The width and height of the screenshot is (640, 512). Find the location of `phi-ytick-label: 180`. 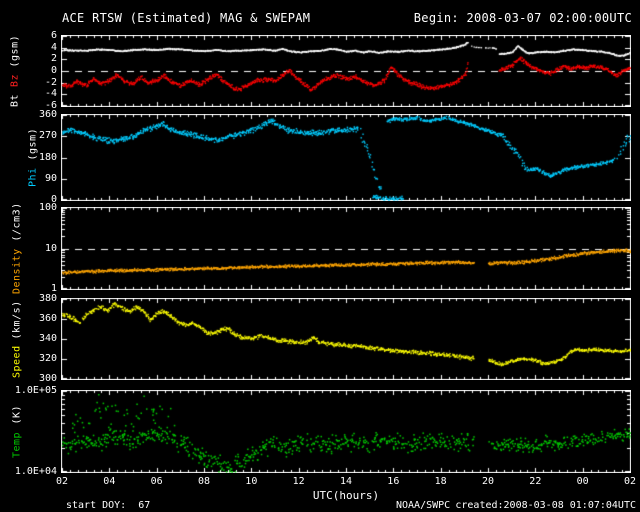

phi-ytick-label: 180 is located at coordinates (47, 157).